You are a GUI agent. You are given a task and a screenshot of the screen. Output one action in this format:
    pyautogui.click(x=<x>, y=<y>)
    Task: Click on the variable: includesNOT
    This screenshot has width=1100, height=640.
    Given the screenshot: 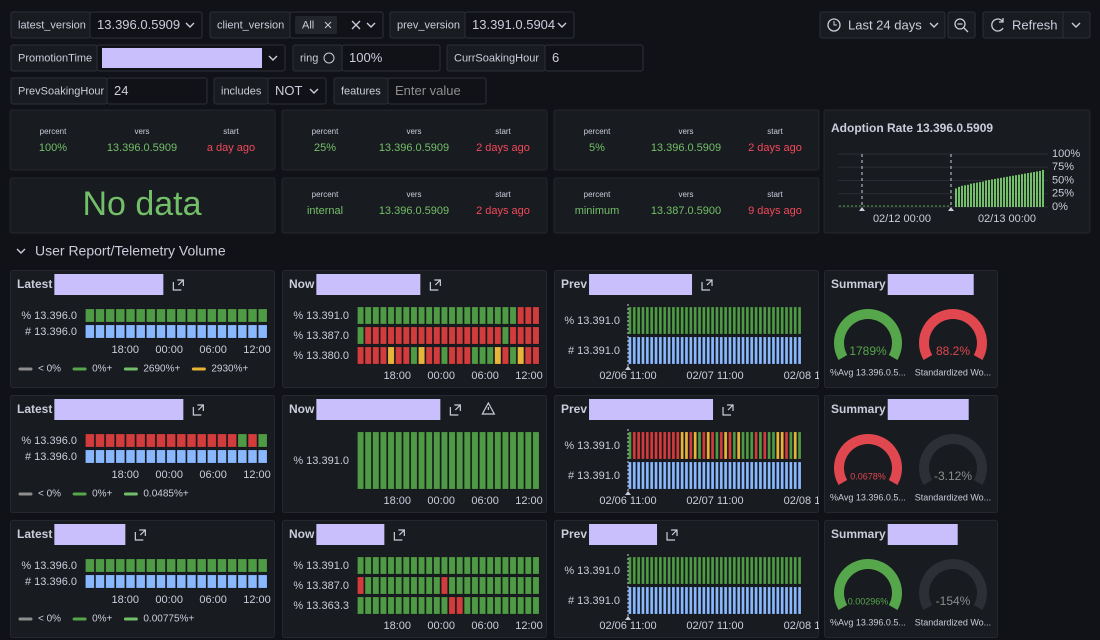 What is the action you would take?
    pyautogui.click(x=270, y=91)
    